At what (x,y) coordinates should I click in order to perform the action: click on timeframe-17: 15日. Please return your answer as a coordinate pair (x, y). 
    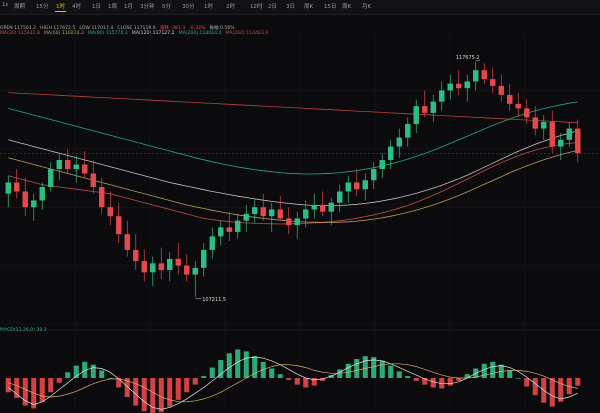
    Looking at the image, I should click on (330, 7).